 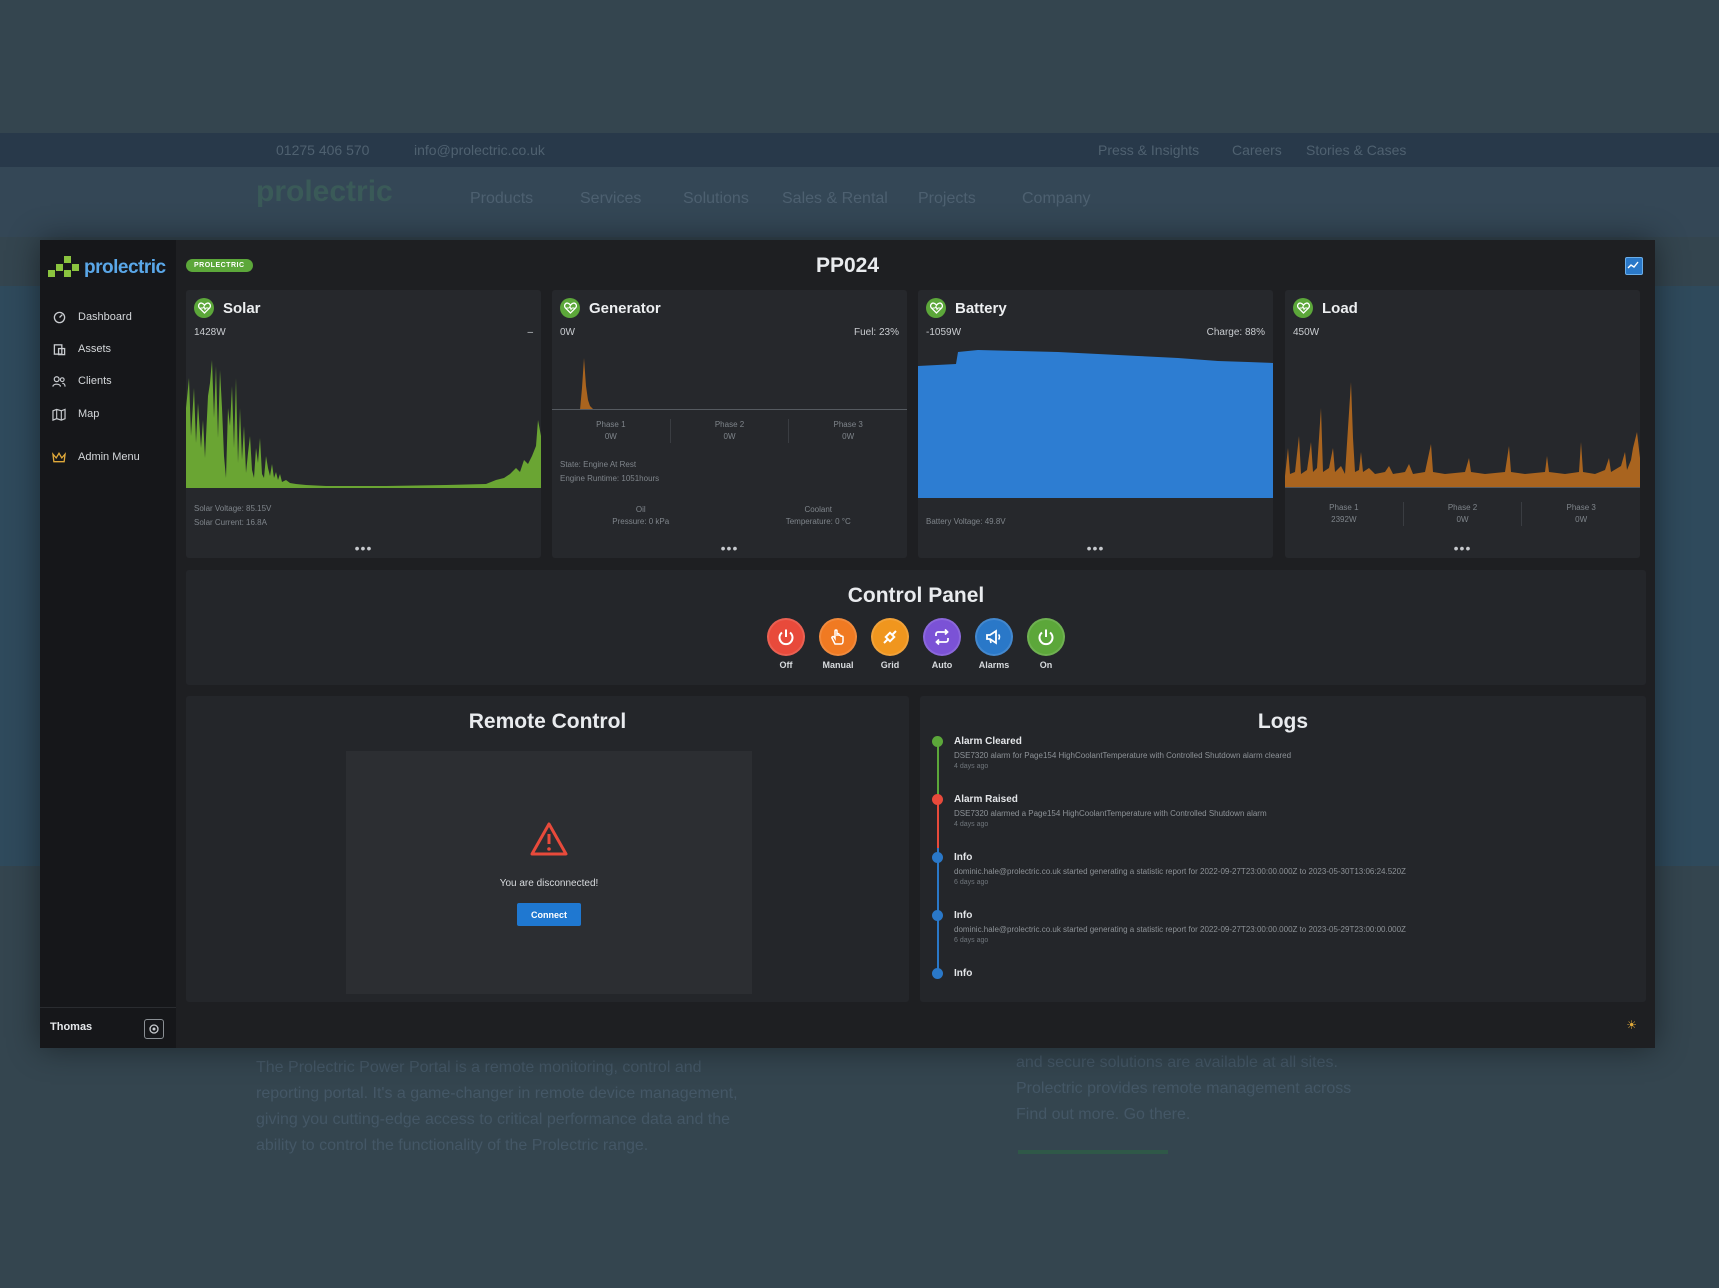 I want to click on battery-chart, so click(x=1095, y=424).